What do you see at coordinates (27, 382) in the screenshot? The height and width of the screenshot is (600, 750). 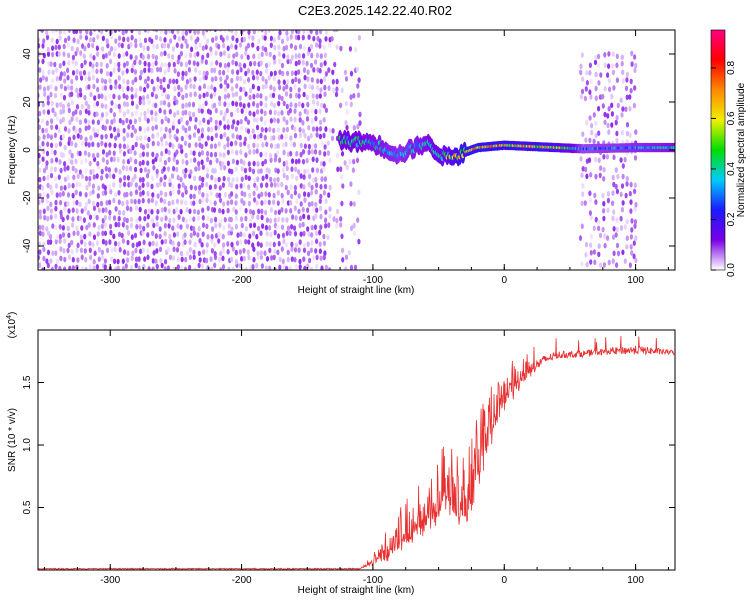 I see `y-tick-label: 1.5` at bounding box center [27, 382].